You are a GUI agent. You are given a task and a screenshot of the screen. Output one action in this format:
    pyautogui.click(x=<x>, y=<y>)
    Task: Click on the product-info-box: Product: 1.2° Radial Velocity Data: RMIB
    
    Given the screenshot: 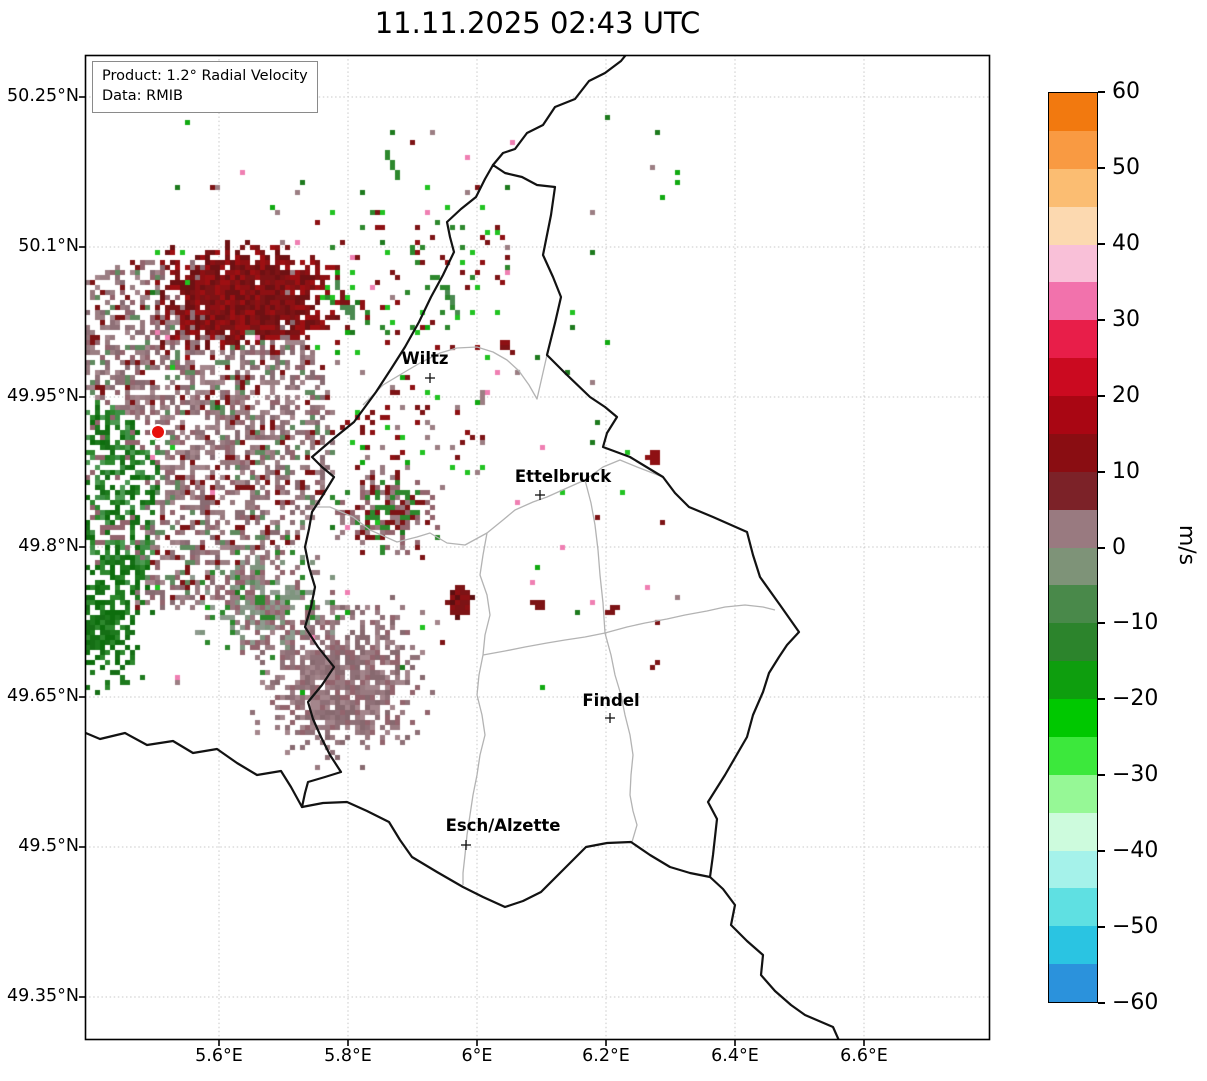 What is the action you would take?
    pyautogui.click(x=205, y=87)
    